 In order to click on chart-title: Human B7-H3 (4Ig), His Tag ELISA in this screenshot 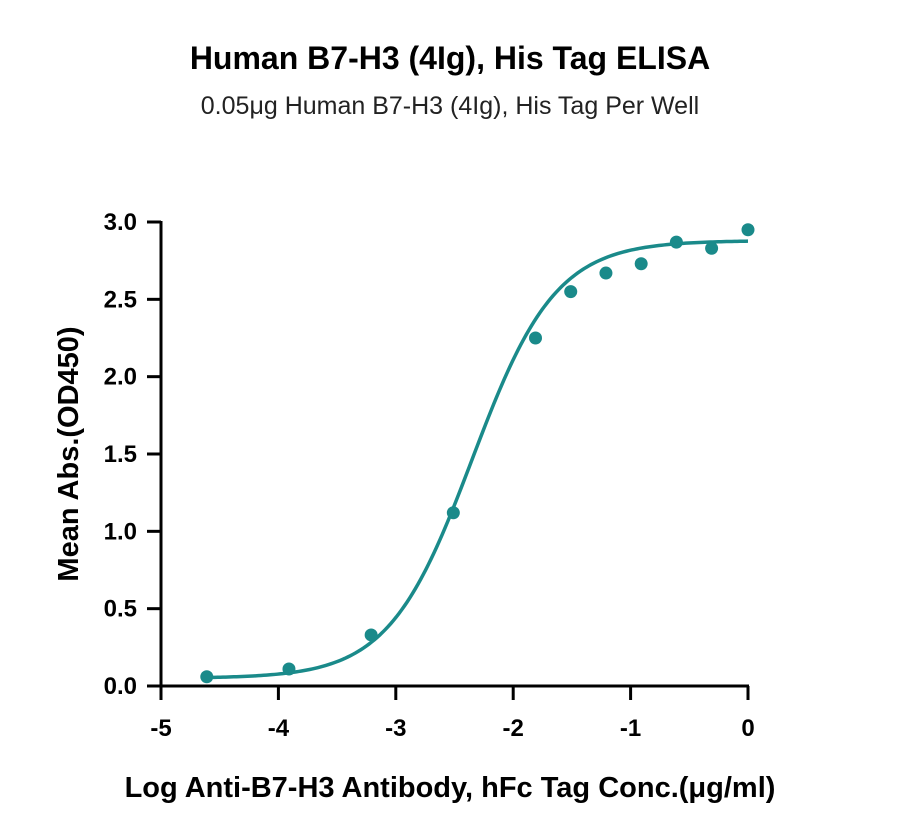, I will do `click(450, 58)`.